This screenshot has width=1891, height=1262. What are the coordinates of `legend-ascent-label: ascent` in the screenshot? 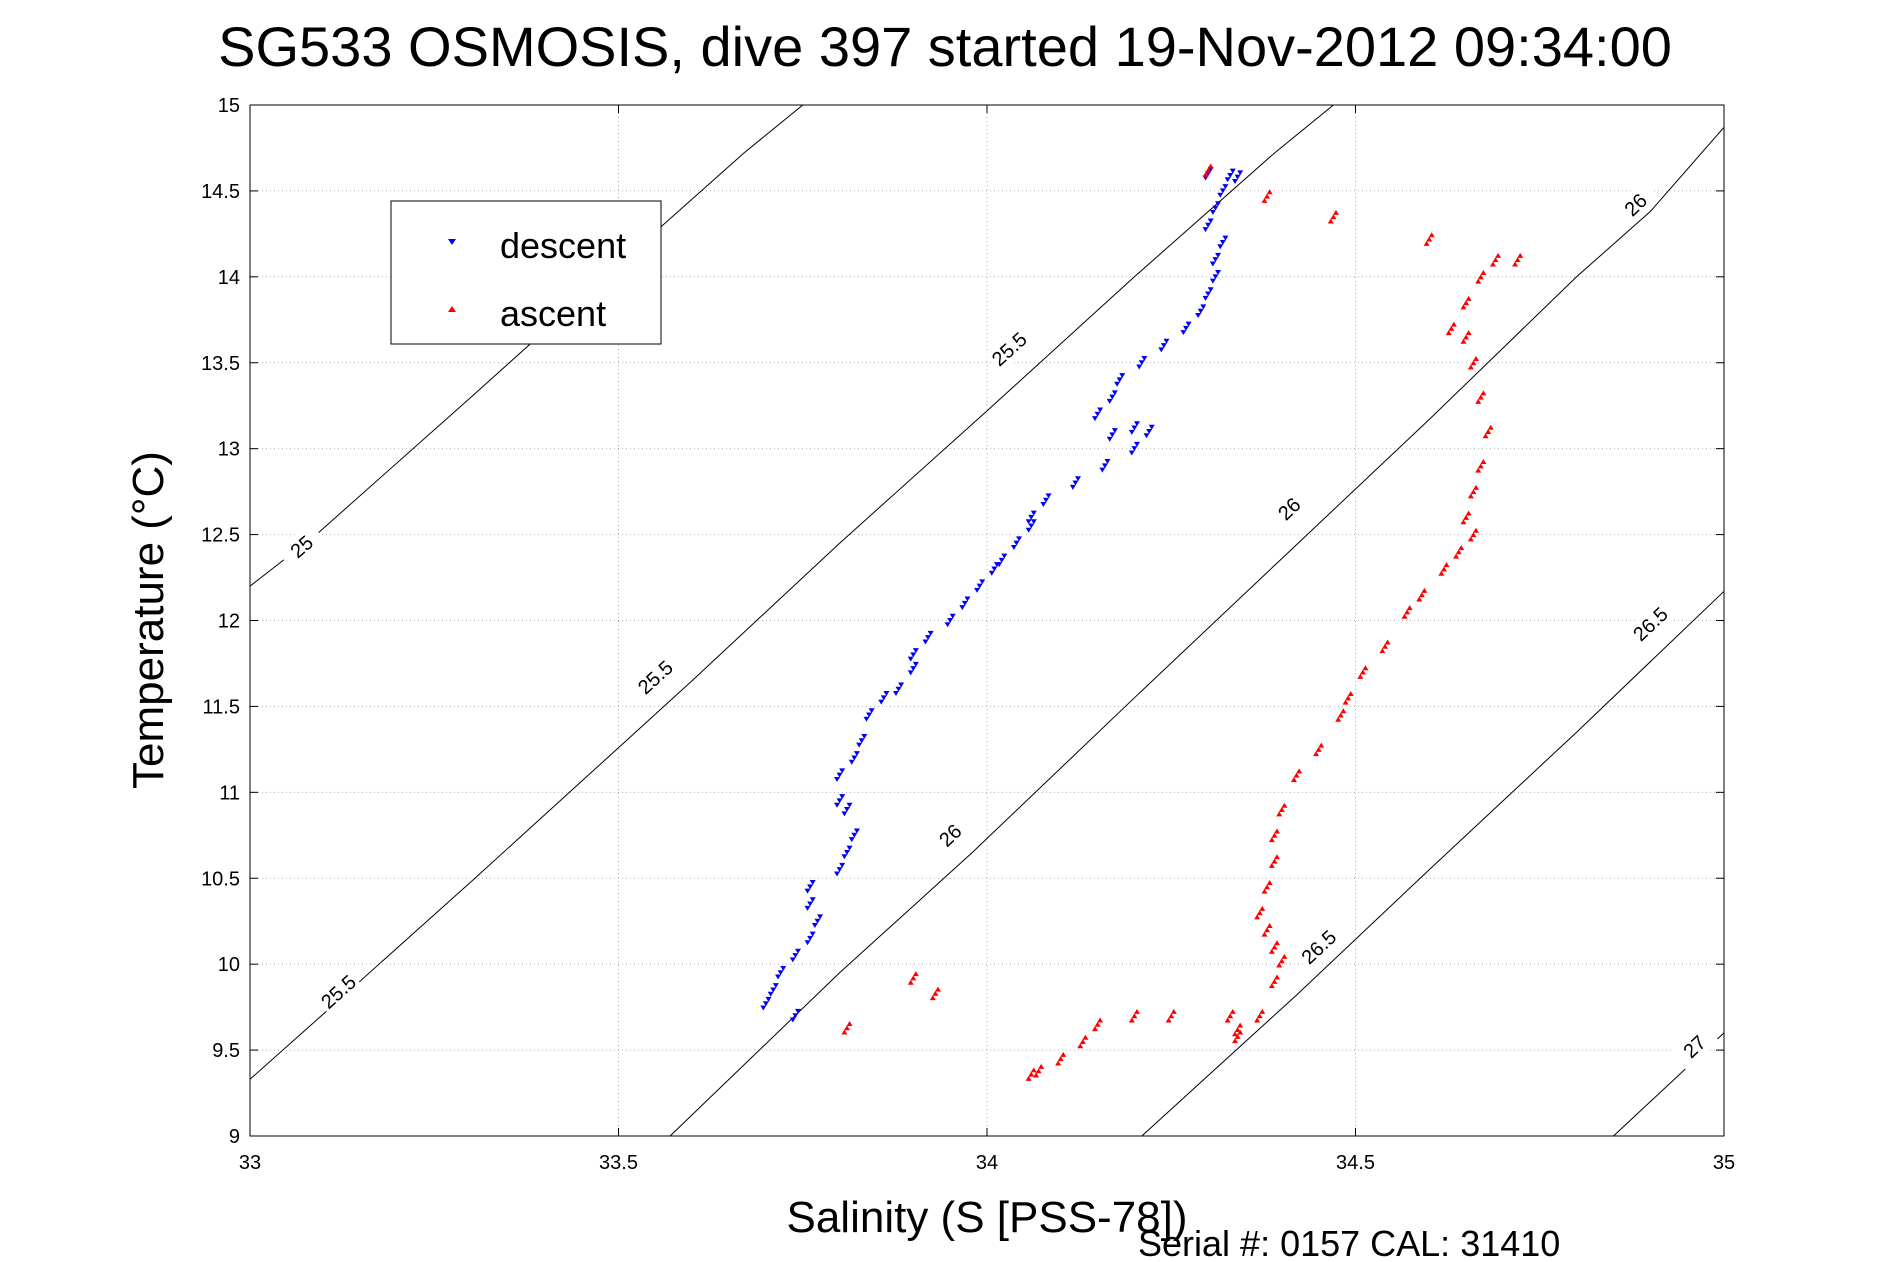 It's located at (553, 313).